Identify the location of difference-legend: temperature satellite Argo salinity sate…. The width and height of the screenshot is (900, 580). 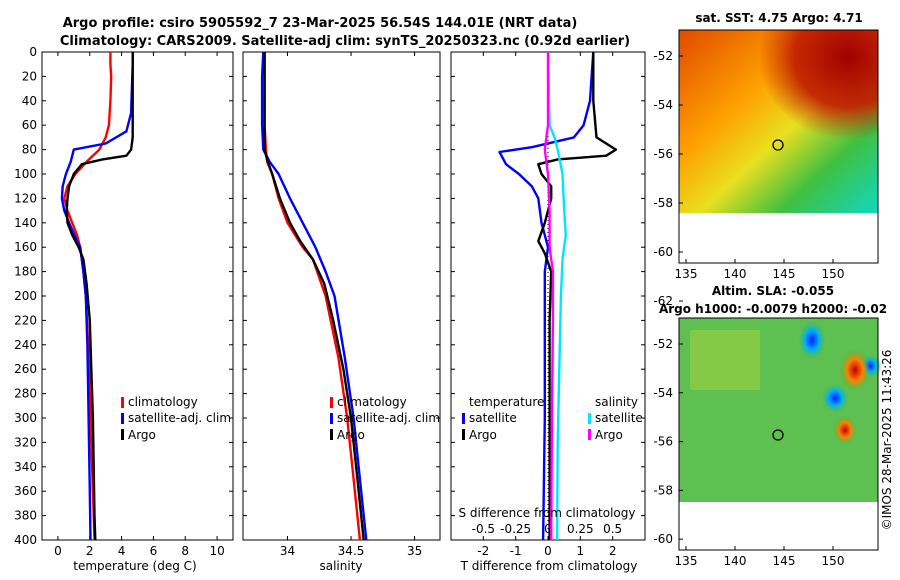
(552, 418).